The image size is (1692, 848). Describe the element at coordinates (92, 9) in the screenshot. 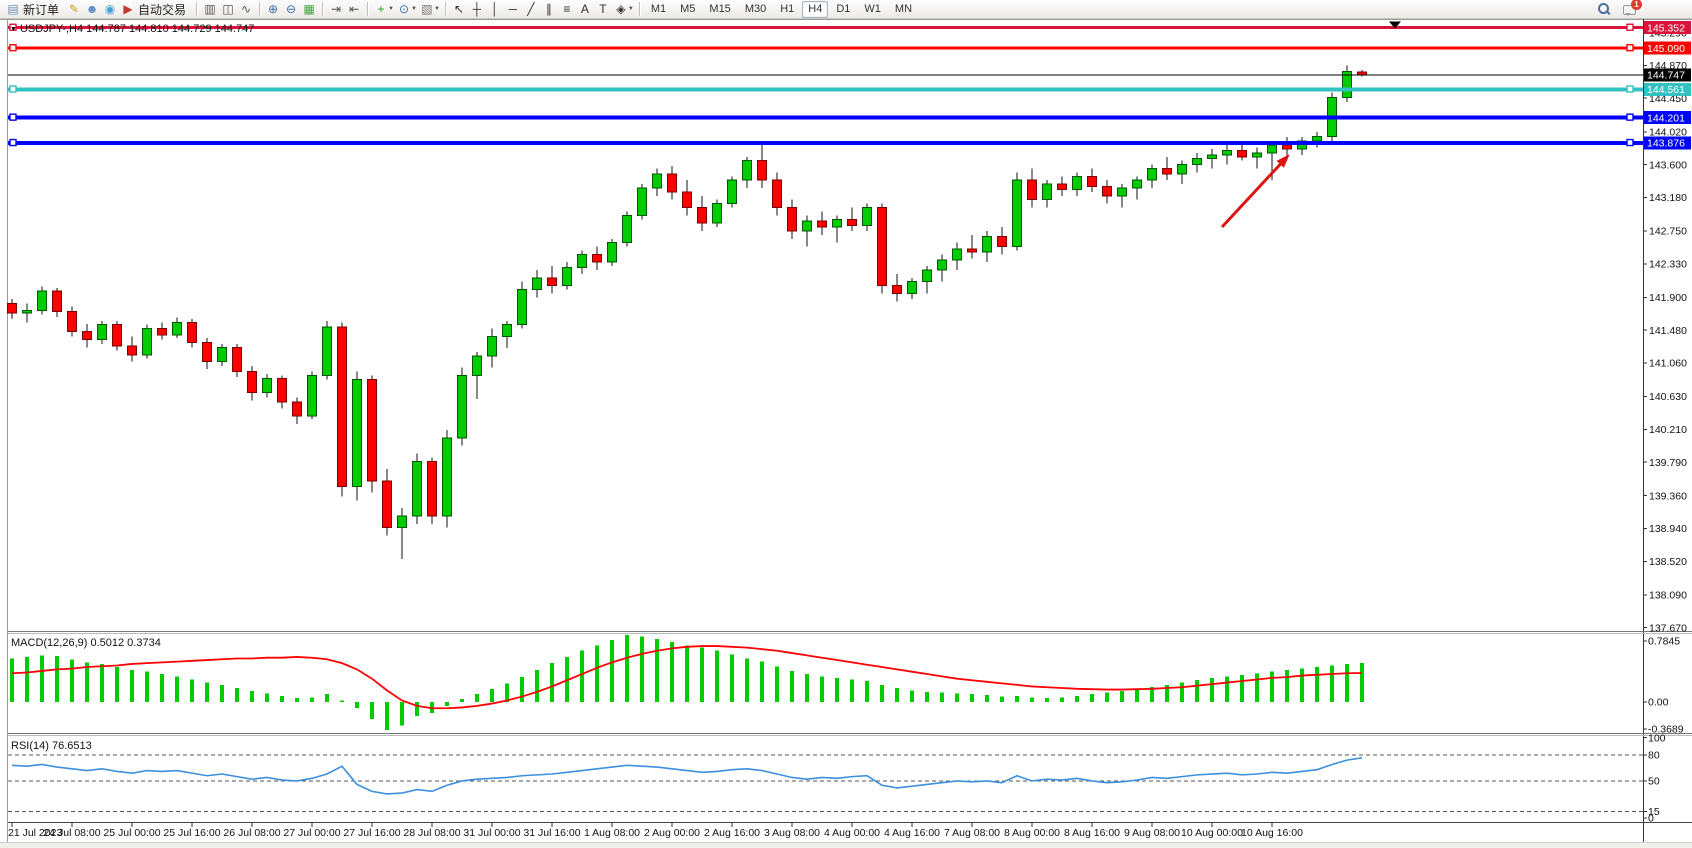

I see `profile-icon: ☻` at that location.